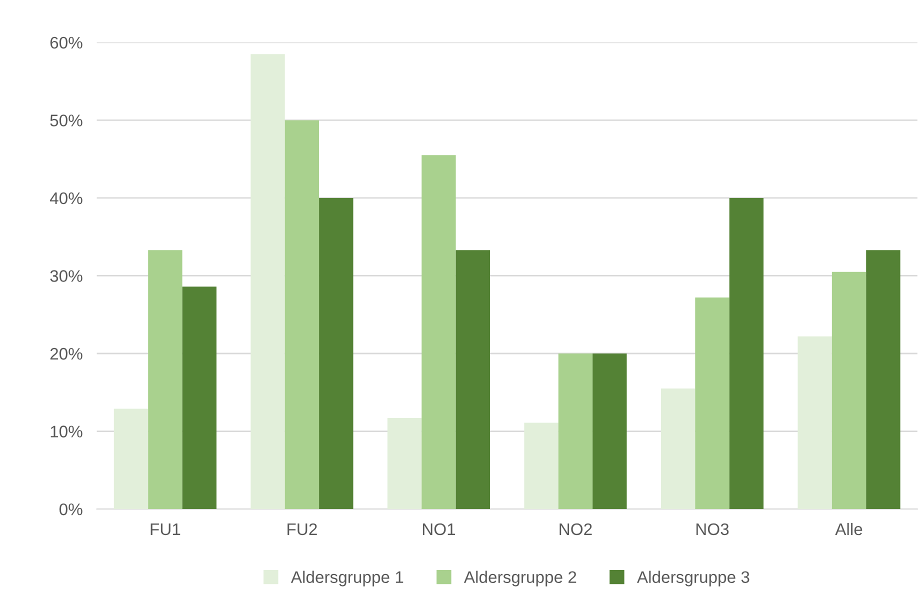 This screenshot has width=922, height=606. What do you see at coordinates (66, 198) in the screenshot?
I see `y-tick-label: 40%` at bounding box center [66, 198].